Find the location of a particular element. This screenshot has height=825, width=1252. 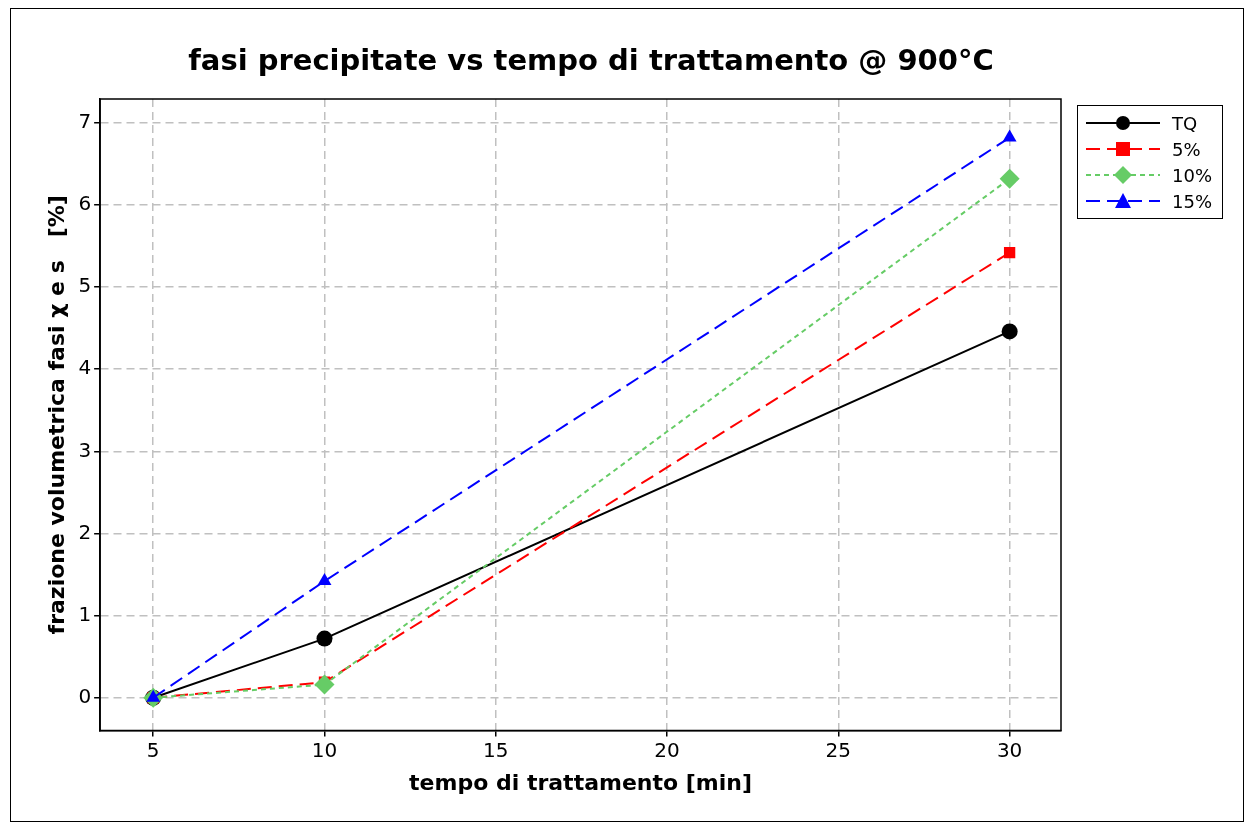

y-tick-label: 4 is located at coordinates (85, 367).